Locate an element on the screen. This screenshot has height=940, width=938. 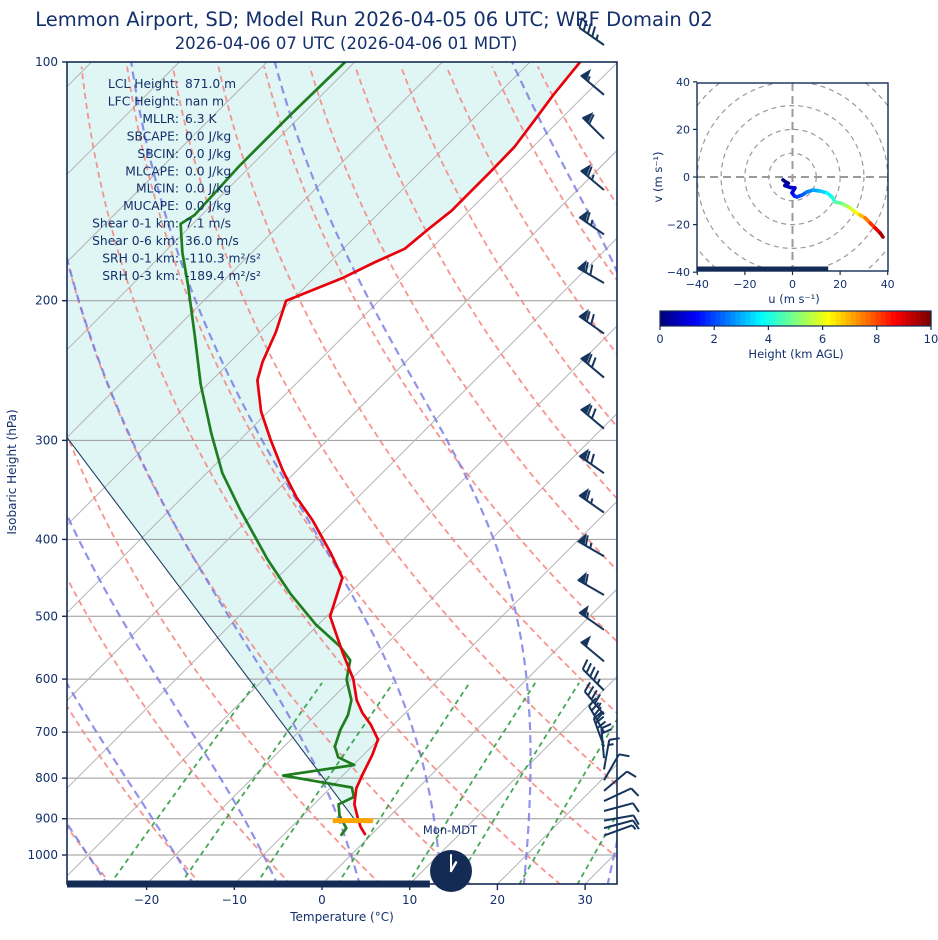
pressure-tick-label: 200 is located at coordinates (46, 301).